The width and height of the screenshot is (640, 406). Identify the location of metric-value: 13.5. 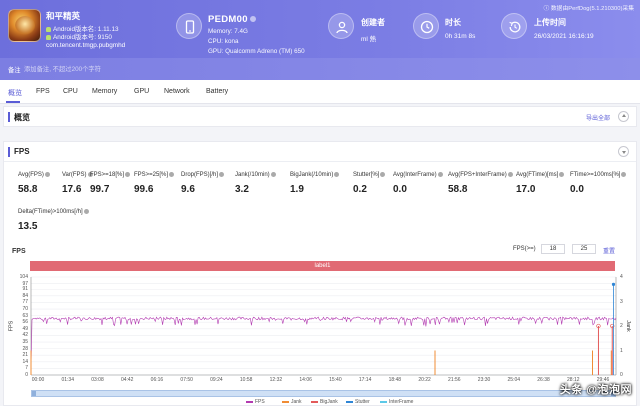
(28, 227).